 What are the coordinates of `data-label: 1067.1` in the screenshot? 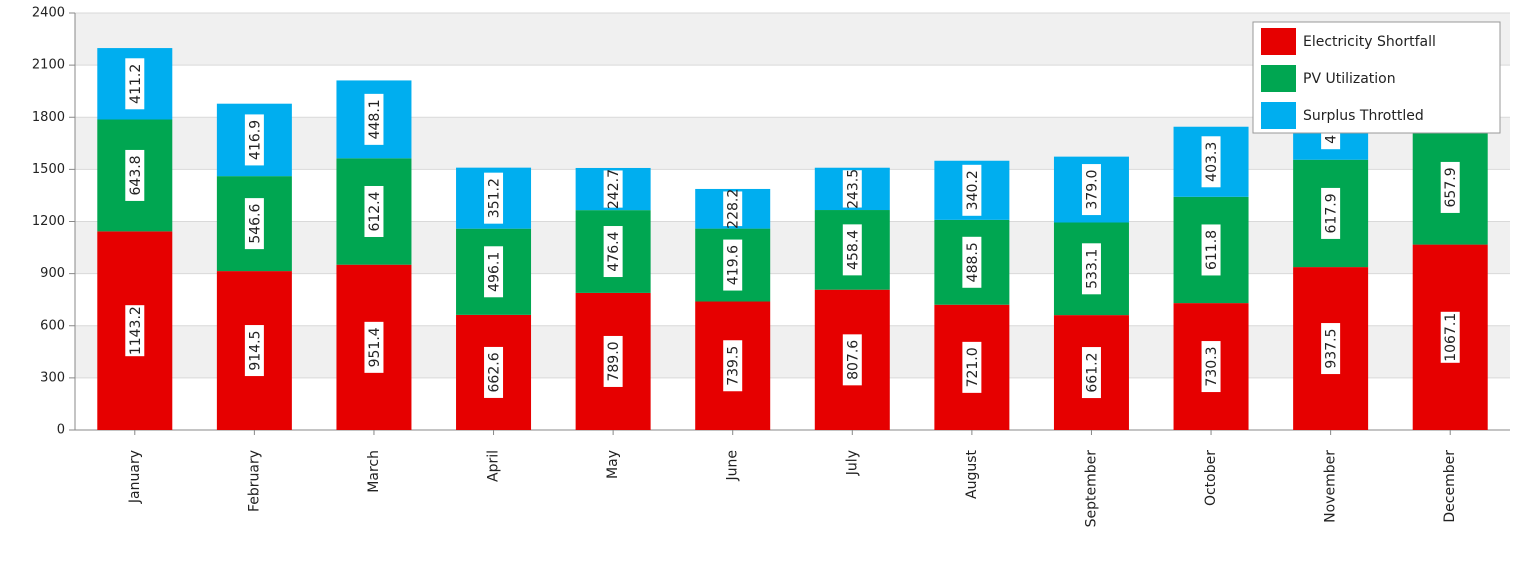 It's located at (1450, 337).